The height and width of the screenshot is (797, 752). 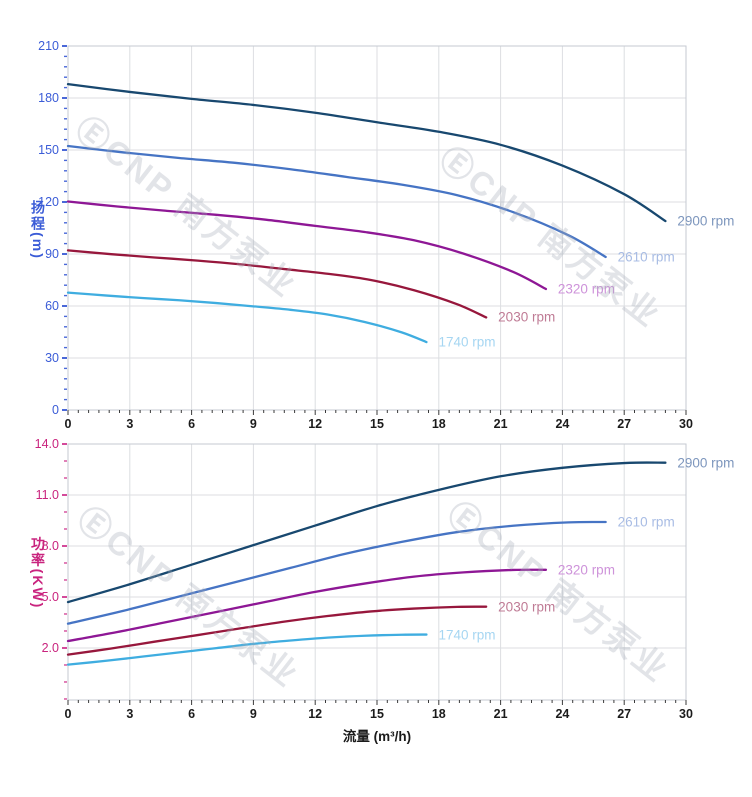 What do you see at coordinates (377, 736) in the screenshot?
I see `flow-axis-title: 流量 (m³/h)` at bounding box center [377, 736].